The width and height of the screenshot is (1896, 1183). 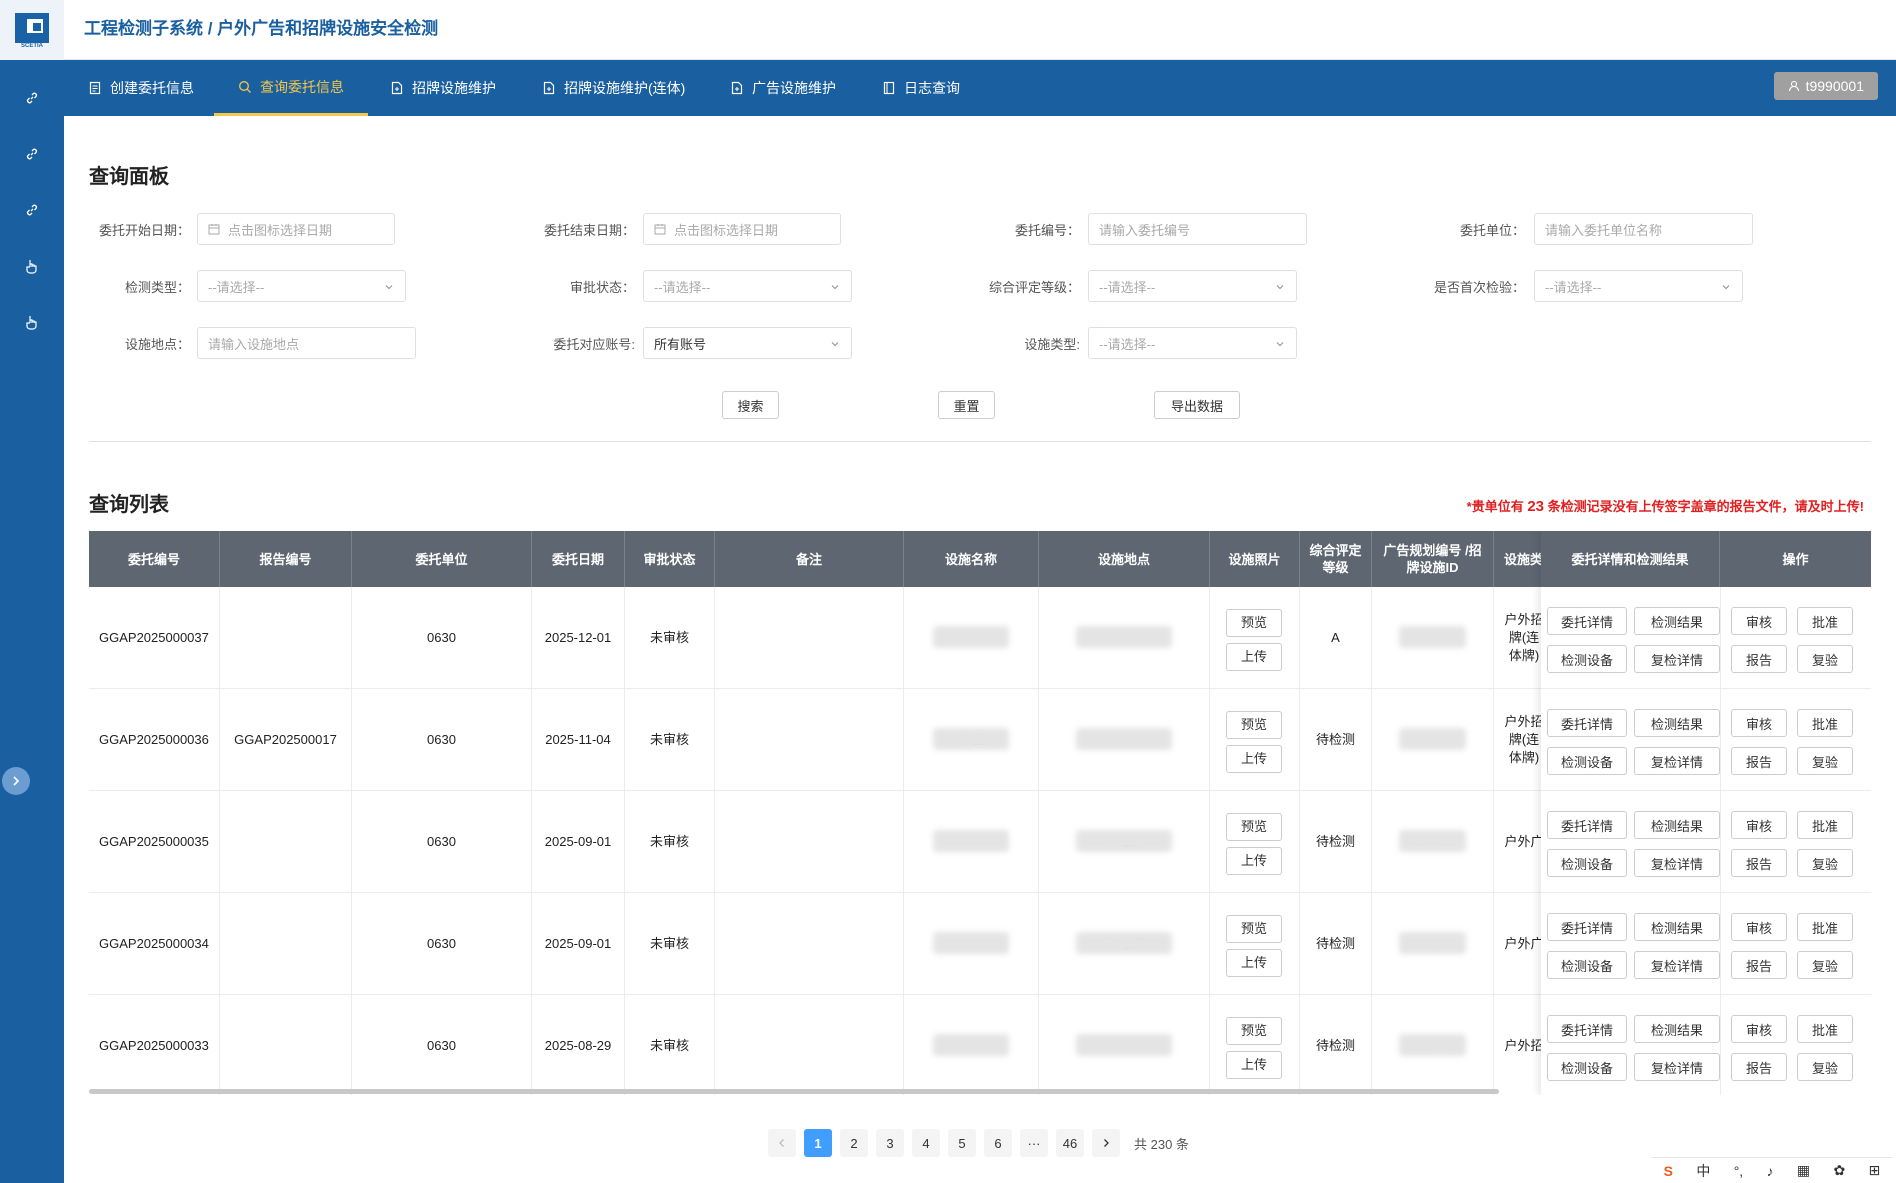 I want to click on next-page-button, so click(x=1106, y=1143).